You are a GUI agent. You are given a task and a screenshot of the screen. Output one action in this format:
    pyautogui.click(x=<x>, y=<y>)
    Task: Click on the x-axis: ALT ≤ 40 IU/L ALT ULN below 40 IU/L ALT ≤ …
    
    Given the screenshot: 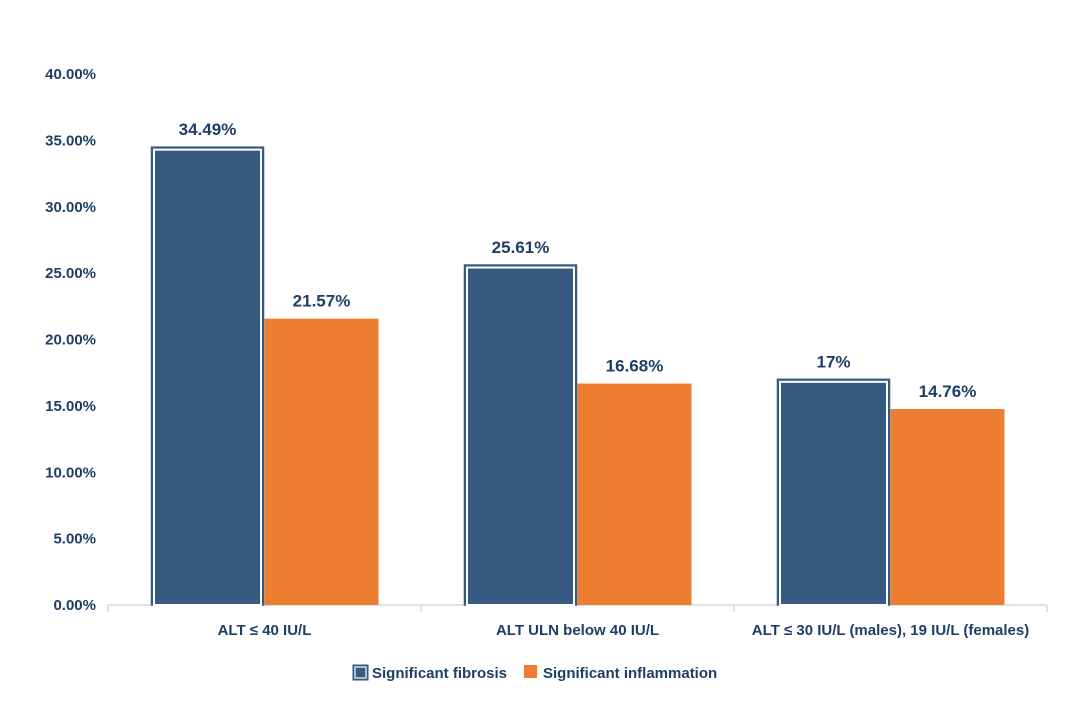 What is the action you would take?
    pyautogui.click(x=577, y=621)
    